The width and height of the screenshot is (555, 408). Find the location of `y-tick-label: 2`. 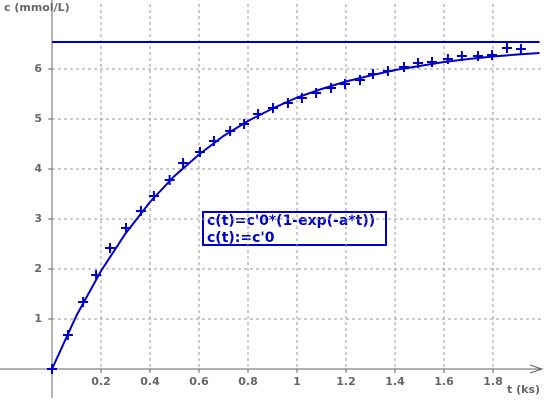

y-tick-label: 2 is located at coordinates (38, 268).